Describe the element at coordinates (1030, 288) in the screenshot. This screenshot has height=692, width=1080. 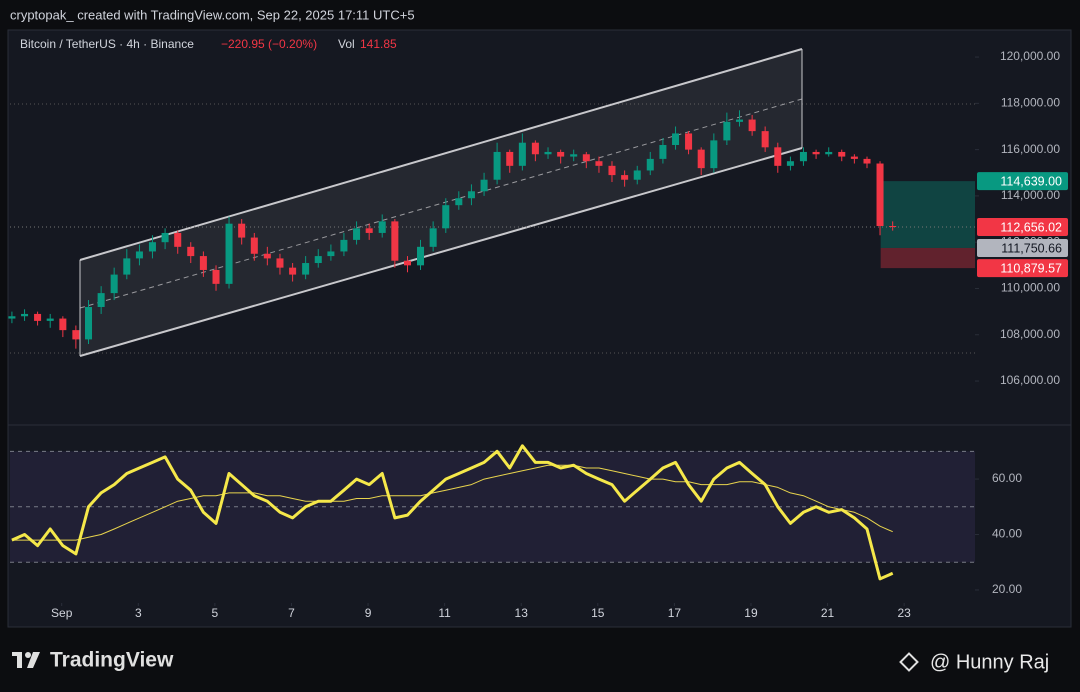
I see `y-tick-label: 110,000.00` at that location.